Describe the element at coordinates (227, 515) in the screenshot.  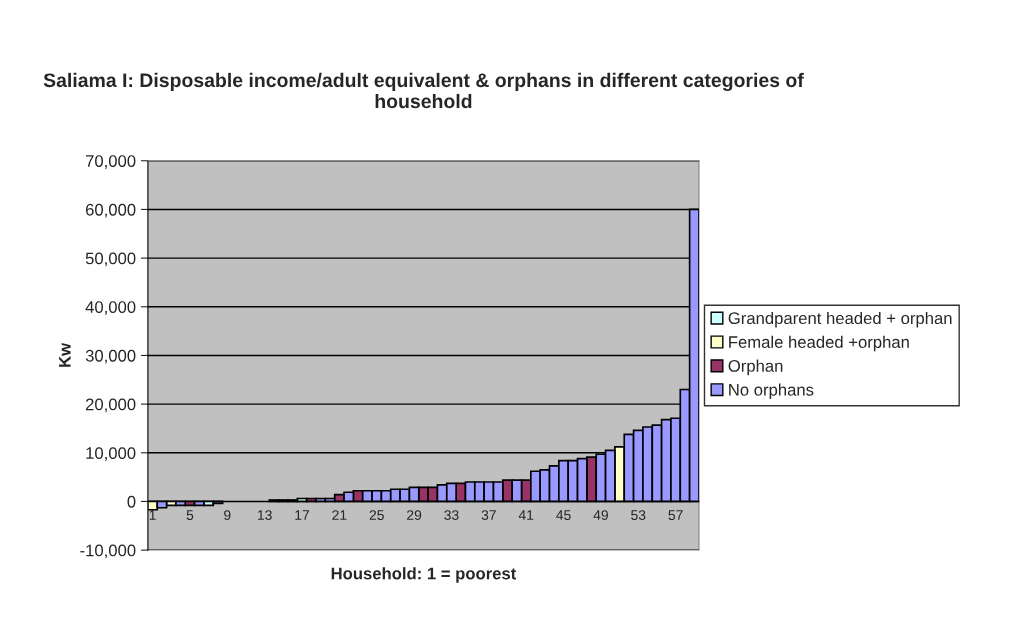
I see `x-tick-label: 9` at that location.